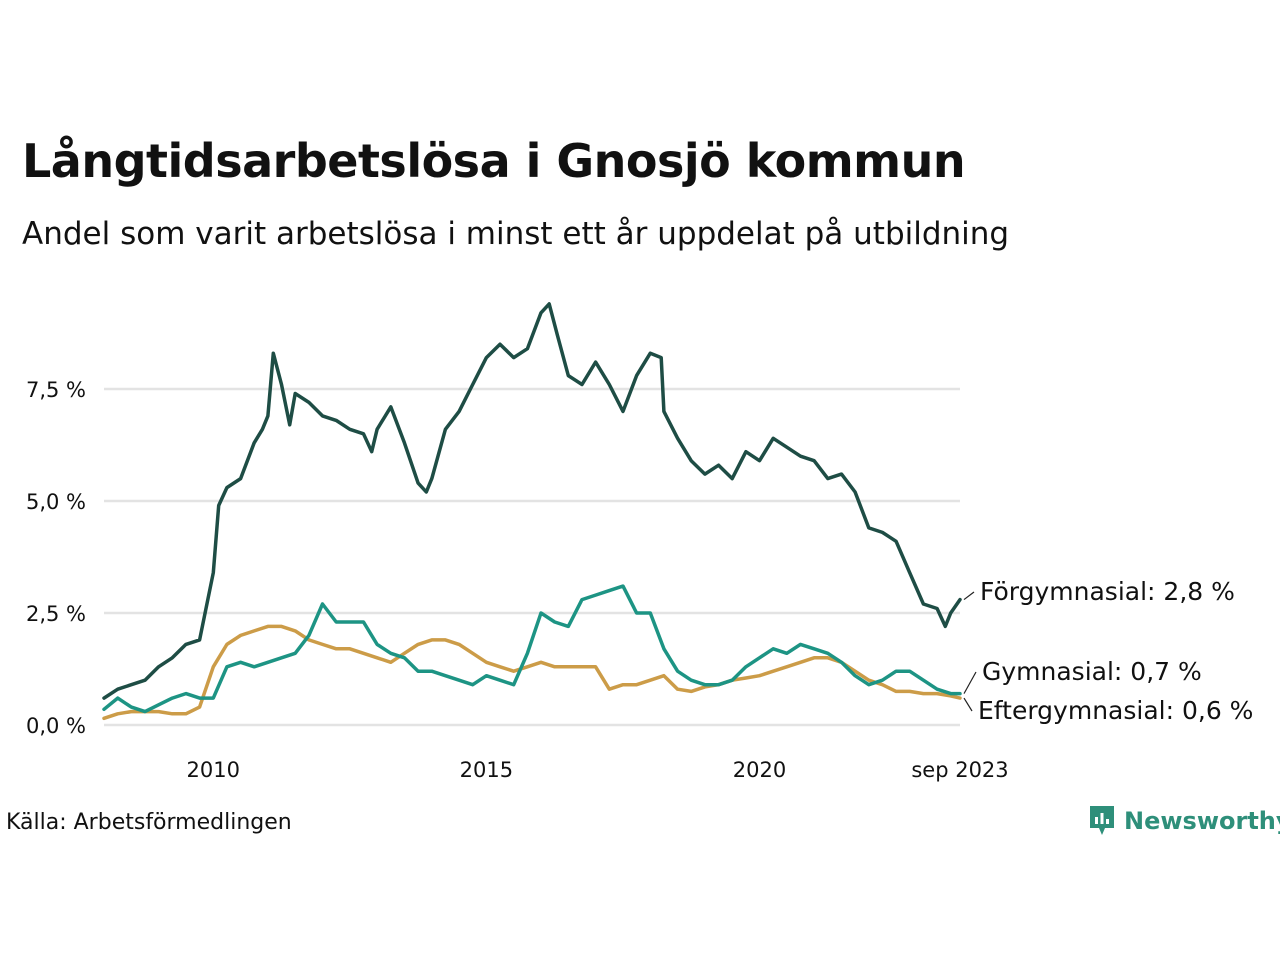 The height and width of the screenshot is (960, 1280). Describe the element at coordinates (213, 770) in the screenshot. I see `x-tick-label: 2010` at that location.